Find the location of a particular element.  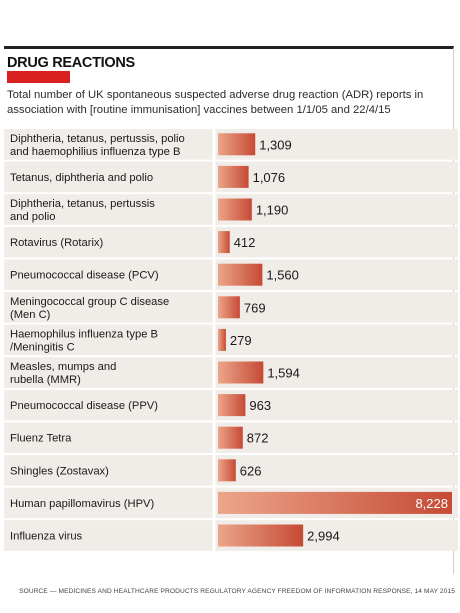

category-label: Pneumococcal disease (PCV) is located at coordinates (84, 276).